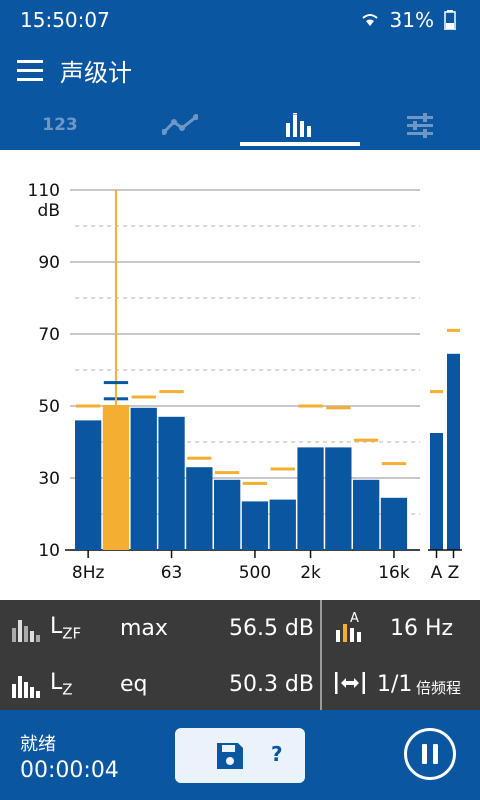  I want to click on lzf-stat: max, so click(144, 628).